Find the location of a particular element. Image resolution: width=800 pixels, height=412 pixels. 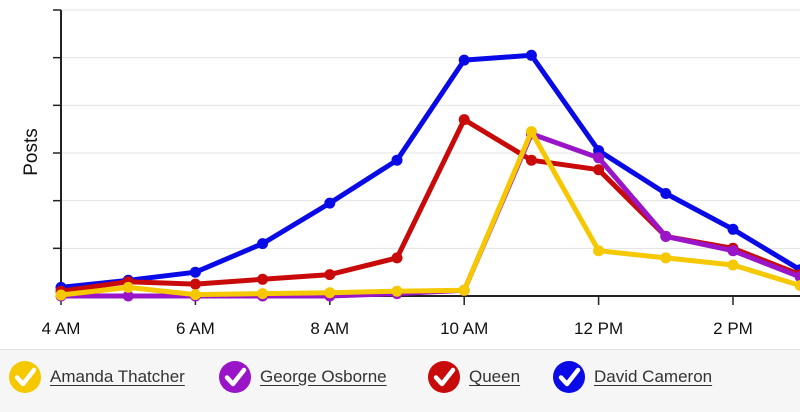

x-tick-label: 6 AM is located at coordinates (195, 328).